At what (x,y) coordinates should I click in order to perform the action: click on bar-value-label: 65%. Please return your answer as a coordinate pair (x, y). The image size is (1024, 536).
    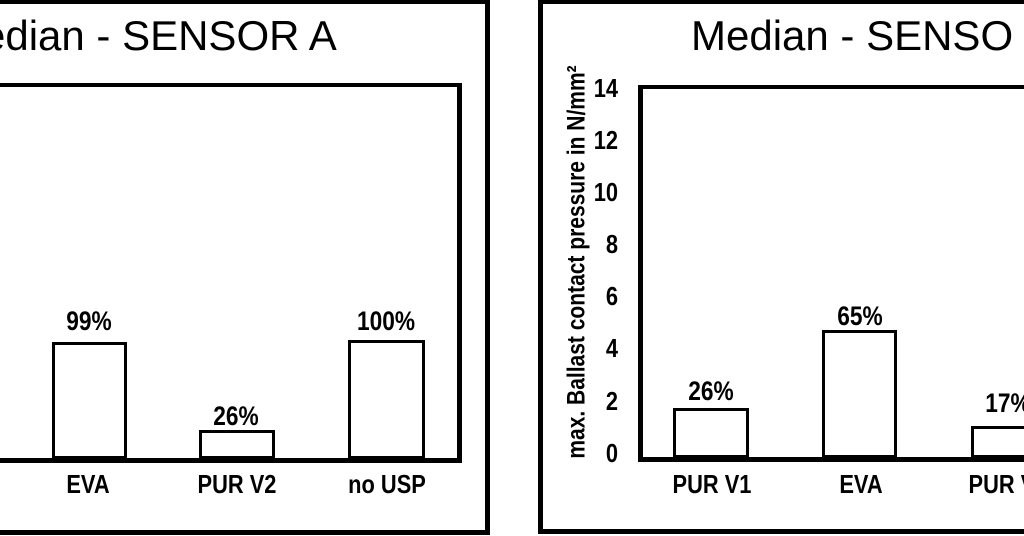
    Looking at the image, I should click on (860, 316).